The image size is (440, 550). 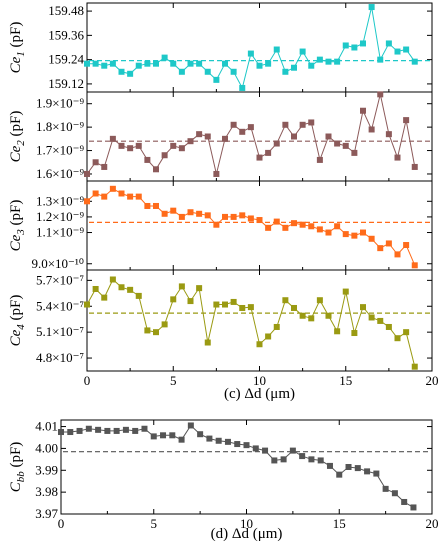 What do you see at coordinates (66, 83) in the screenshot?
I see `ce1-ytick-label: 159.12` at bounding box center [66, 83].